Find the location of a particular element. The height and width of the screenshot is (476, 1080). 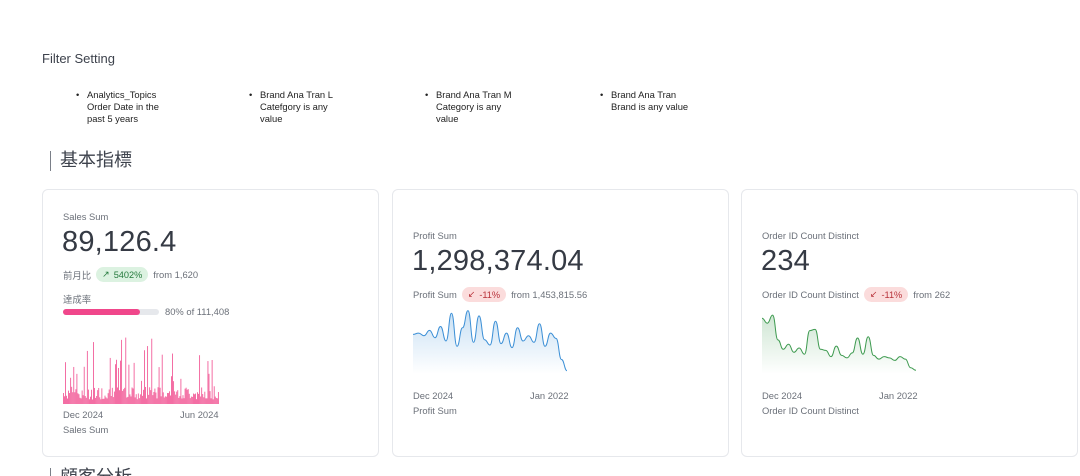

change-value: -11% is located at coordinates (892, 294).